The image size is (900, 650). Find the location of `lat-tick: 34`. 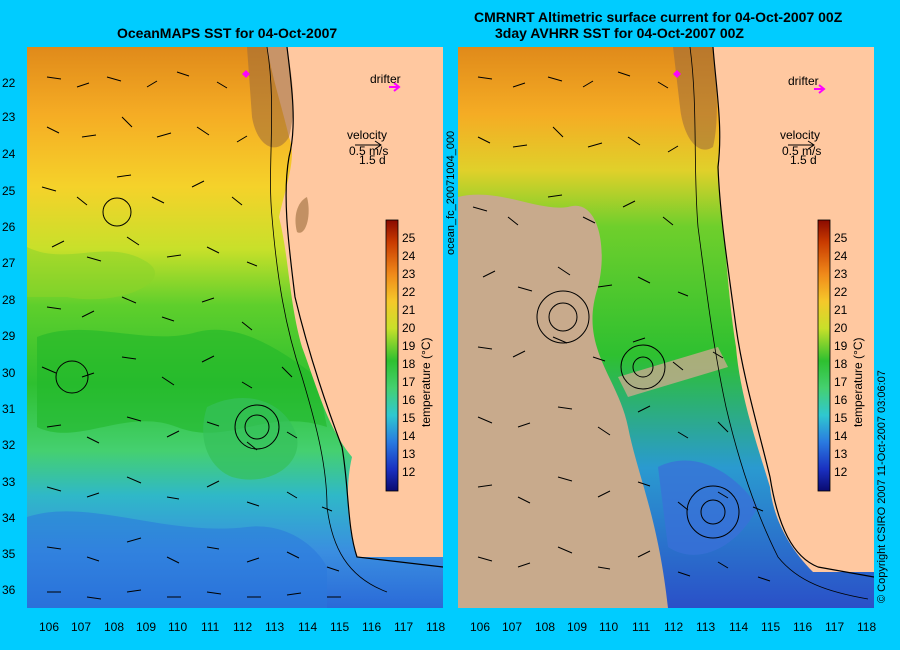

lat-tick: 34 is located at coordinates (9, 518).